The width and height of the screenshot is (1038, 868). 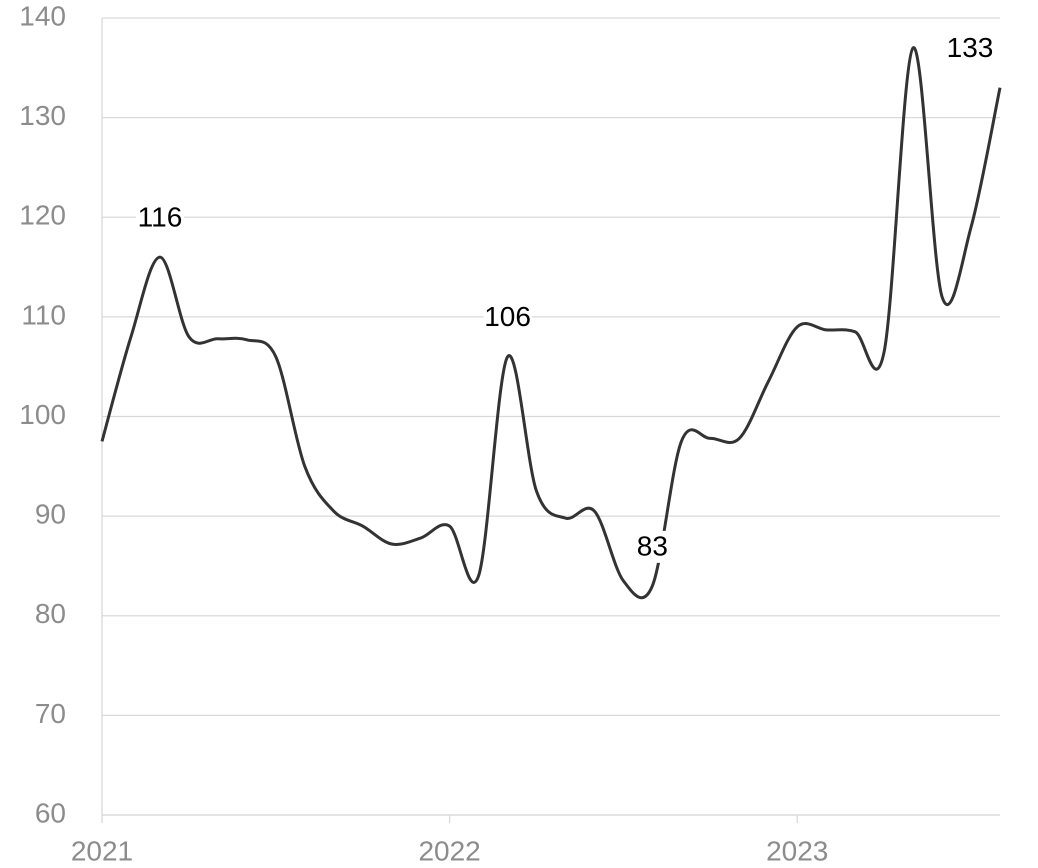 I want to click on data-label: 133, so click(x=970, y=47).